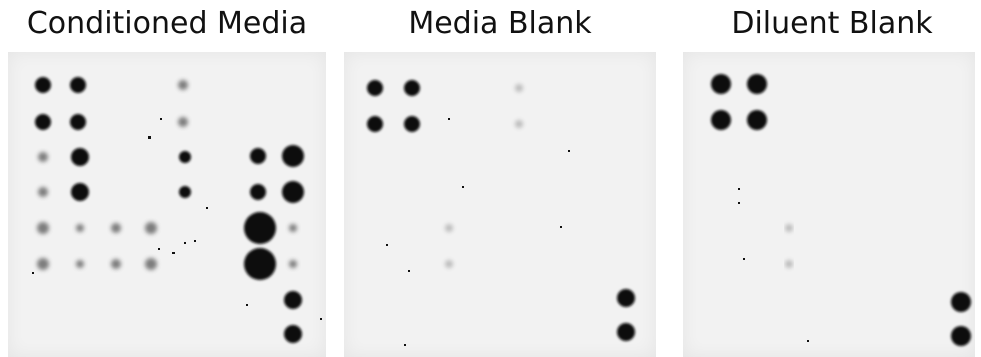  What do you see at coordinates (832, 23) in the screenshot?
I see `panel-title: Diluent Blank` at bounding box center [832, 23].